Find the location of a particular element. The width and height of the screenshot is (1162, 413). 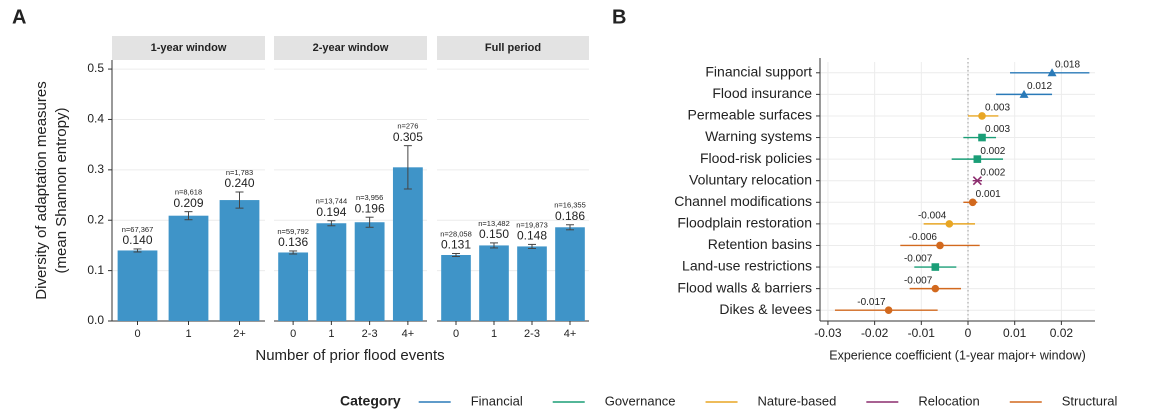

legend-label: Governance is located at coordinates (640, 400).